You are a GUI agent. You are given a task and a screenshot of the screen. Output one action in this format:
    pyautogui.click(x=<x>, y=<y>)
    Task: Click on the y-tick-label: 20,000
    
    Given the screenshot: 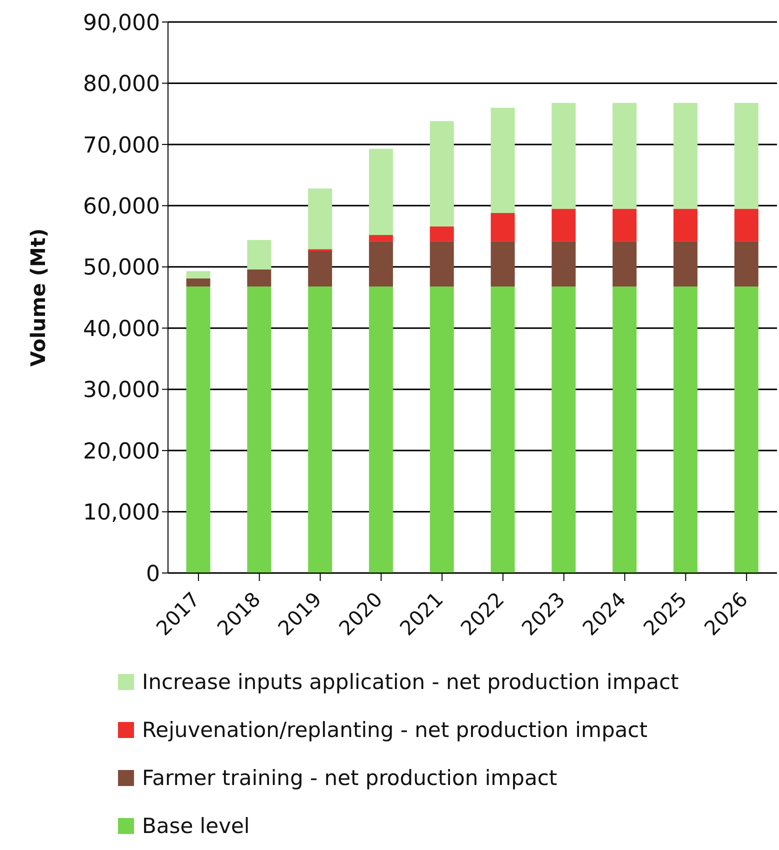 What is the action you would take?
    pyautogui.click(x=121, y=451)
    